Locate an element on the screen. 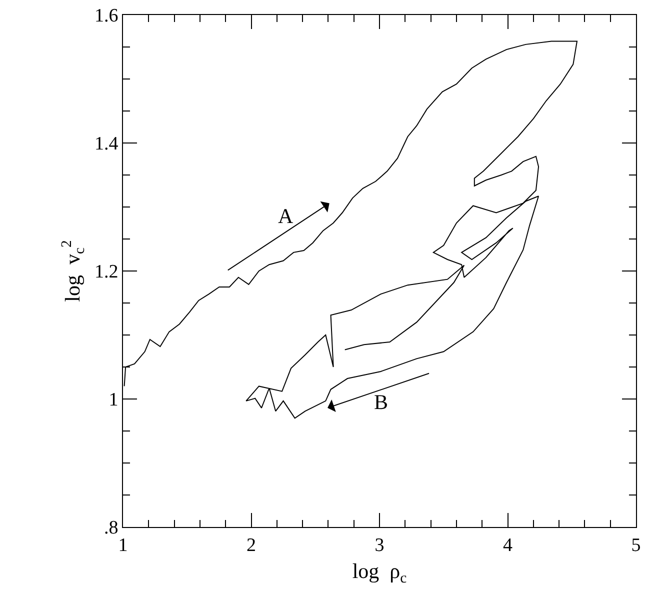 This screenshot has height=596, width=647. x-tick-label: 5 is located at coordinates (636, 545).